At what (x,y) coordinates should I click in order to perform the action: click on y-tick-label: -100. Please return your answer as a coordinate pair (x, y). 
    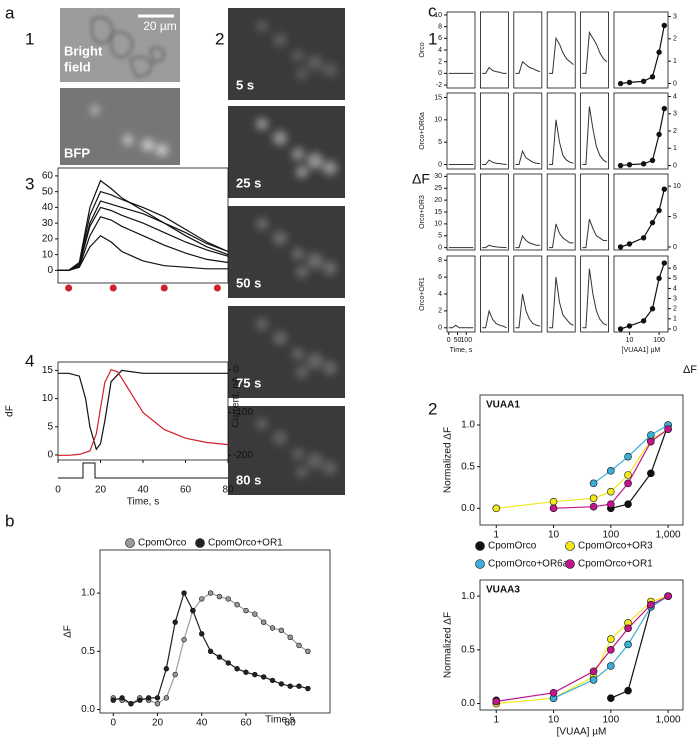
    Looking at the image, I should click on (243, 412).